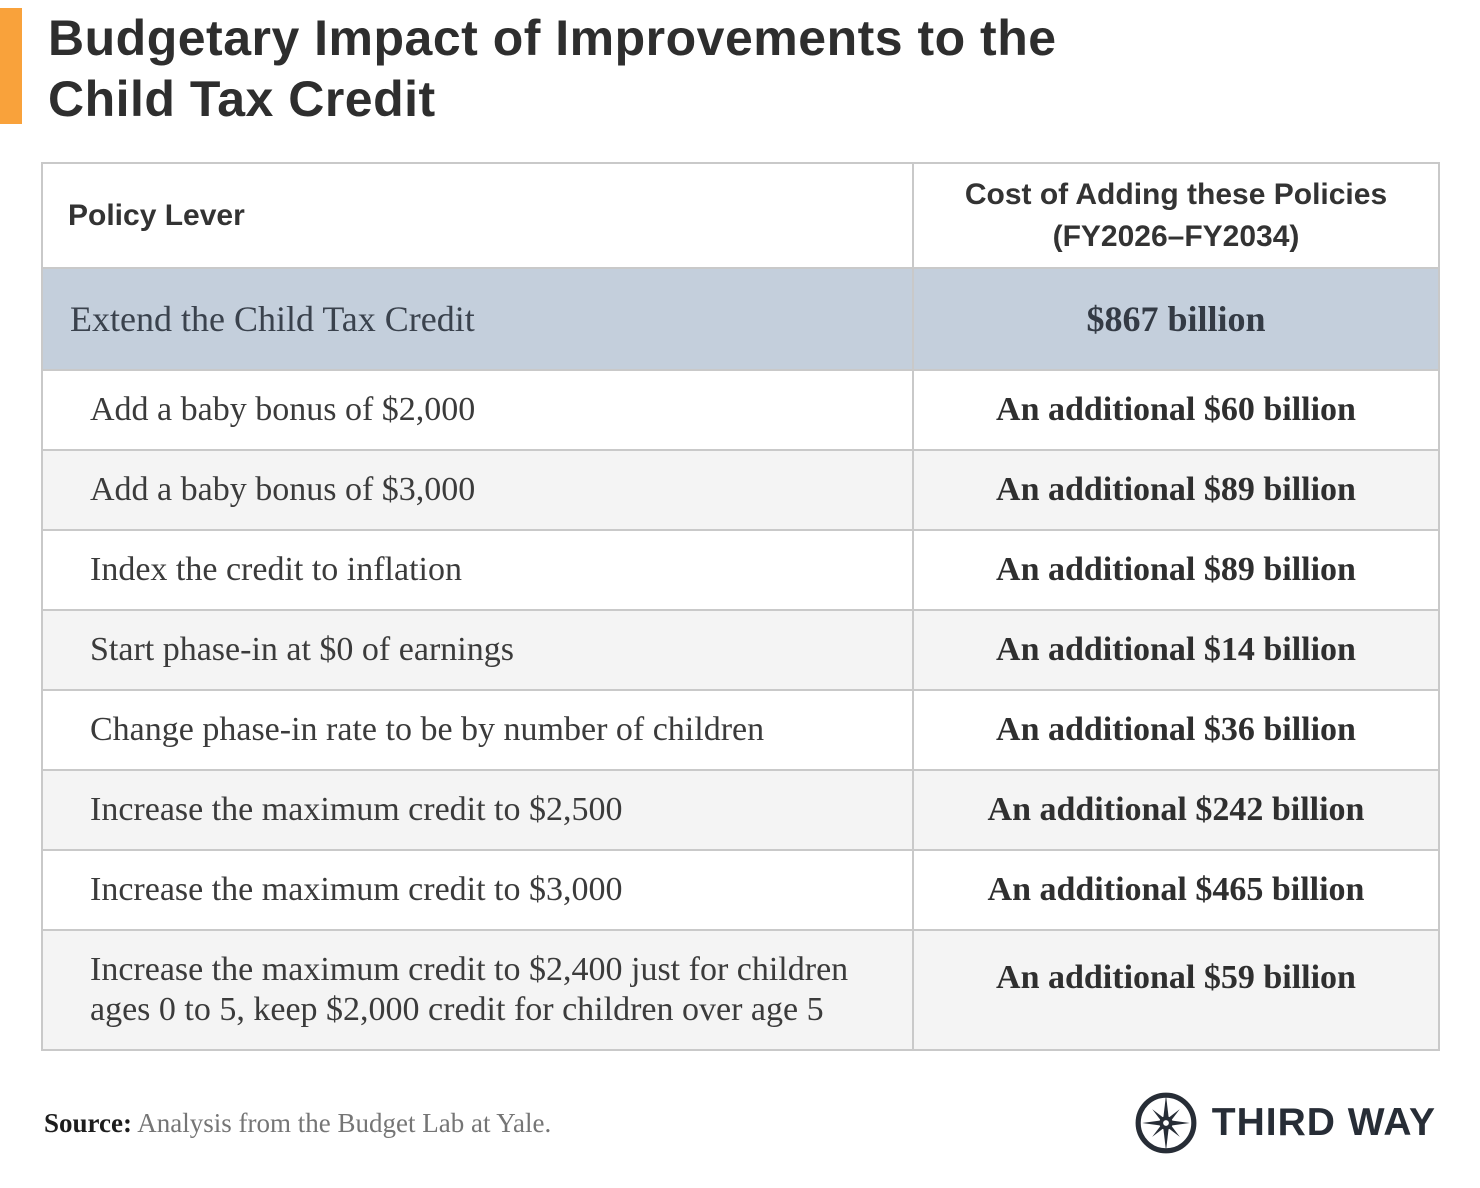 This screenshot has height=1188, width=1480. Describe the element at coordinates (477, 650) in the screenshot. I see `policy-lever-cell: Start phase-in at $0 of earnings` at that location.